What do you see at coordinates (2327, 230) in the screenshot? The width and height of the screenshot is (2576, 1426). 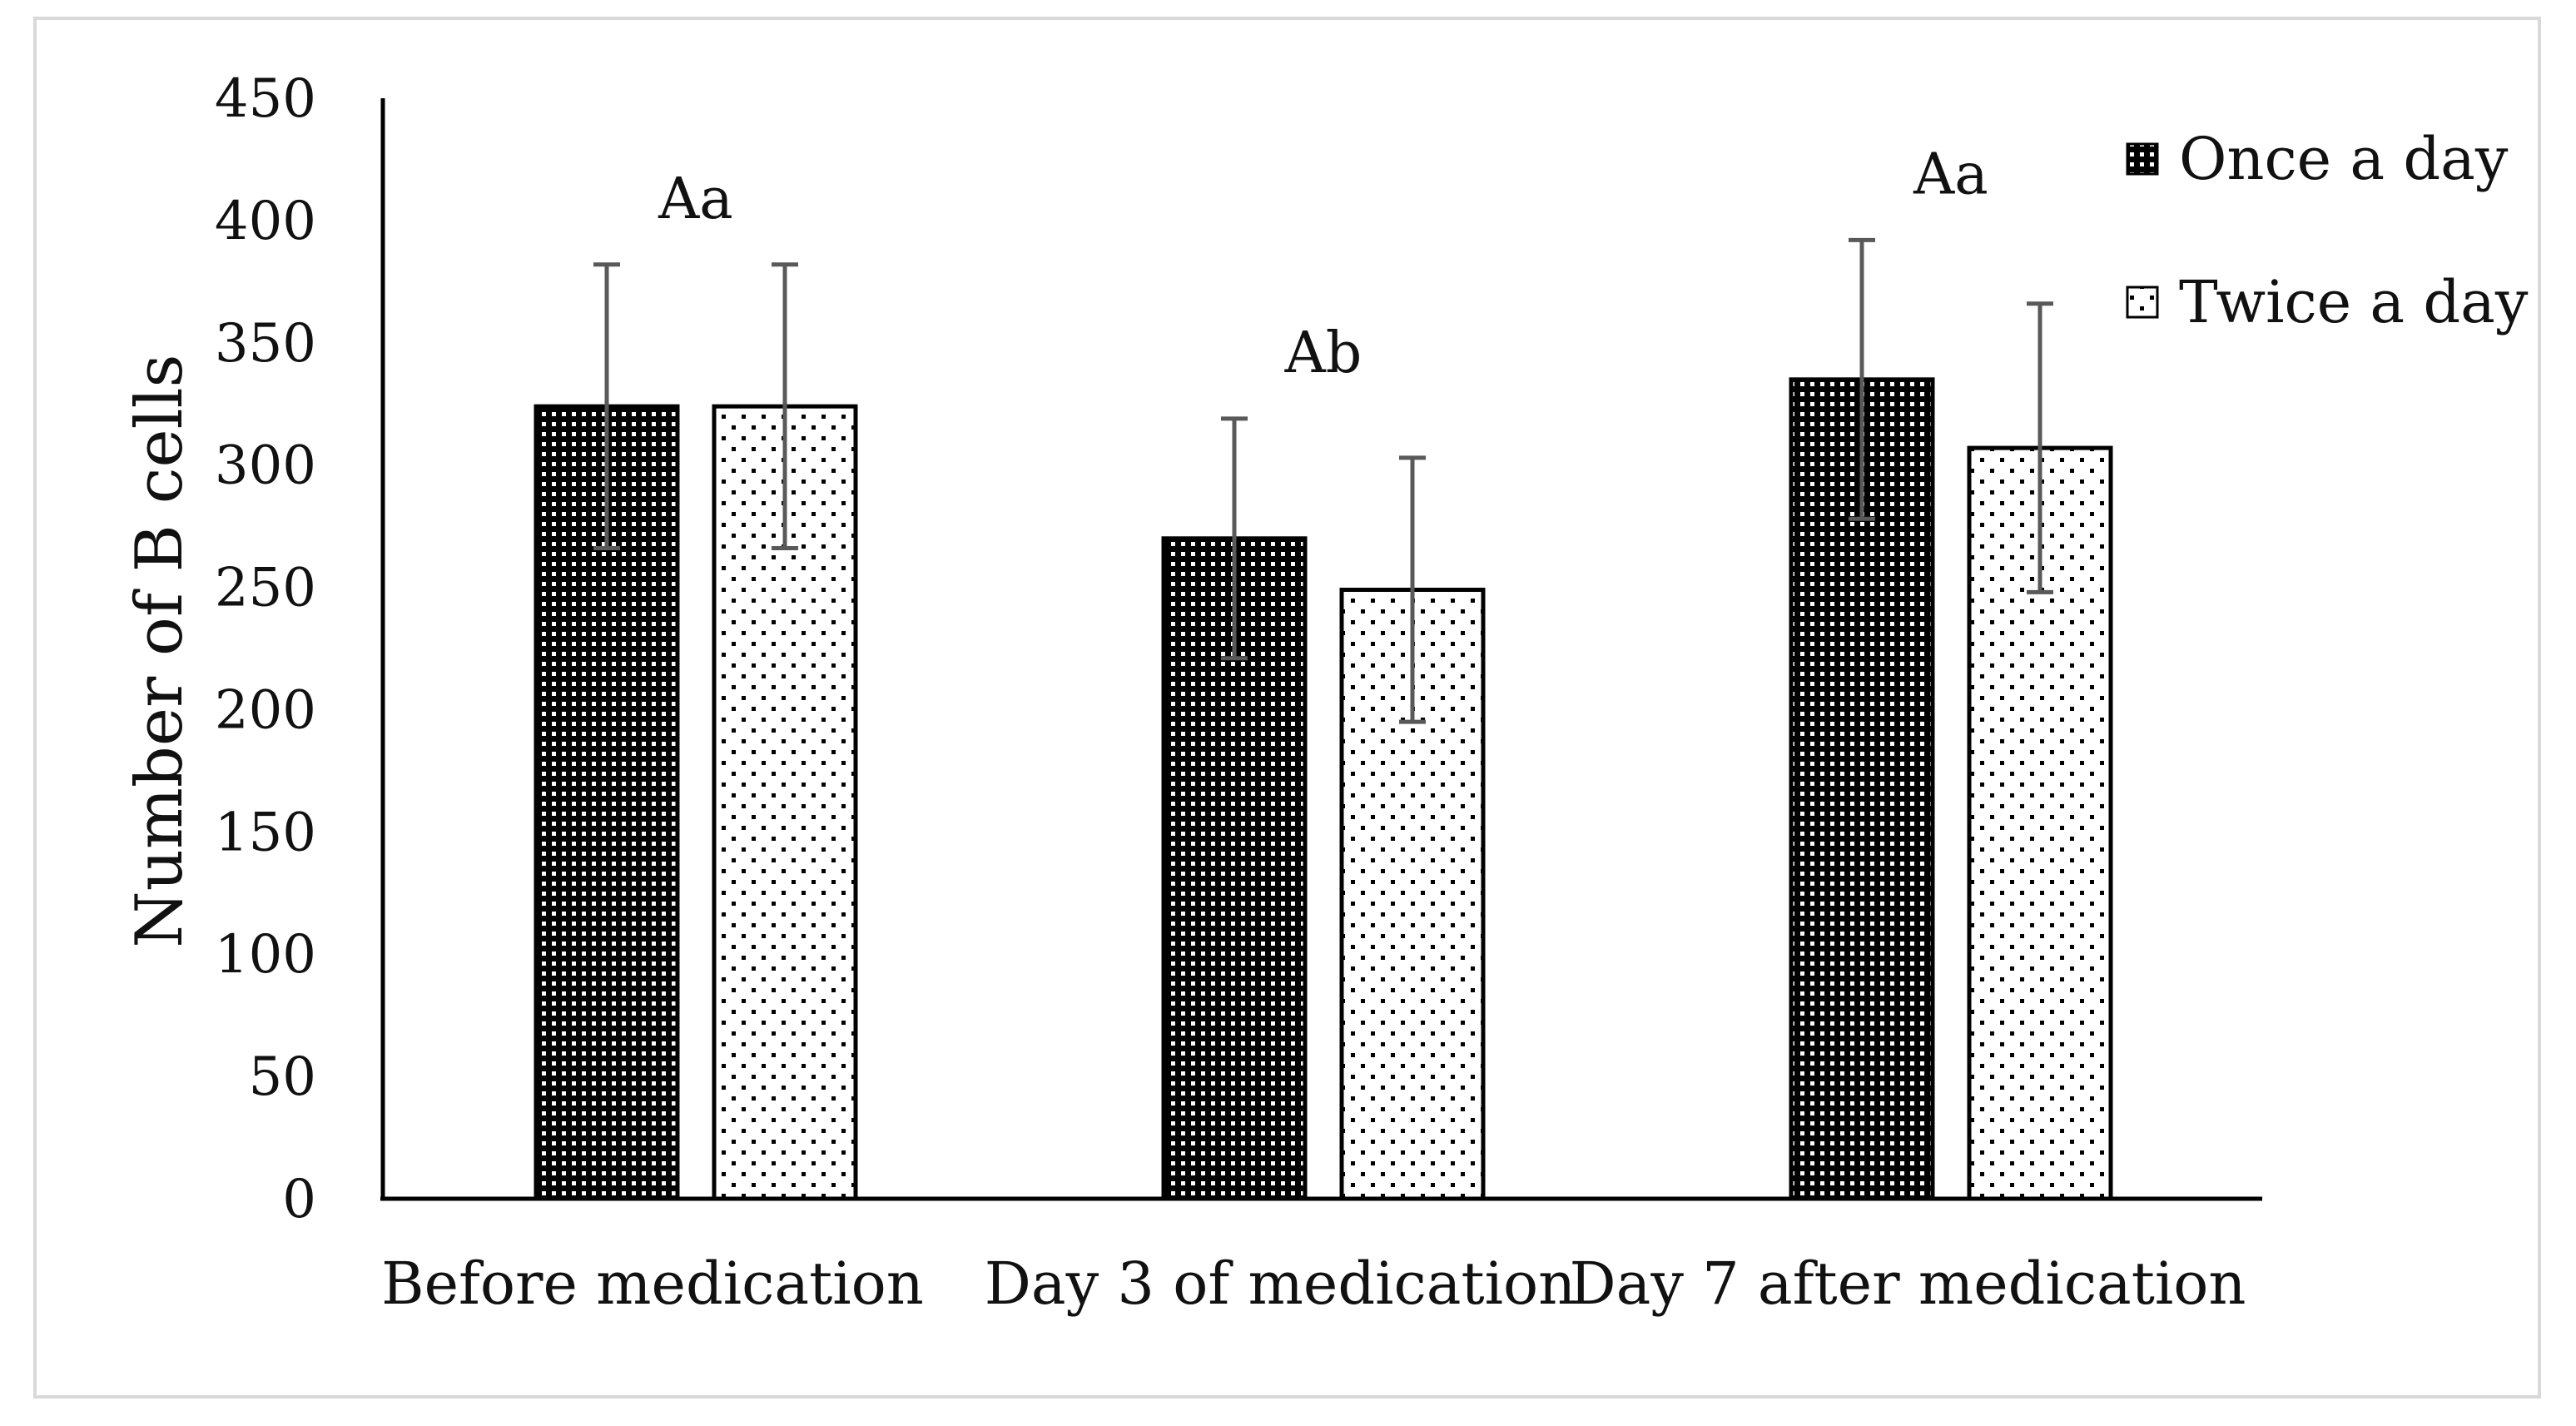 I see `legend: Once a day Twice a day` at bounding box center [2327, 230].